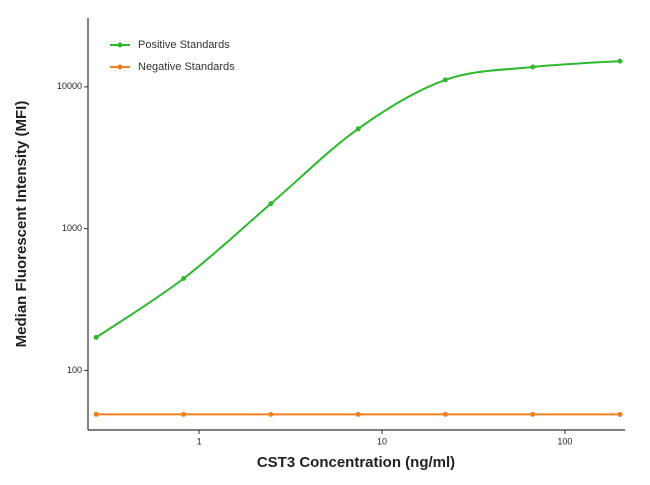  Describe the element at coordinates (564, 441) in the screenshot. I see `x-tick-label: 100` at that location.